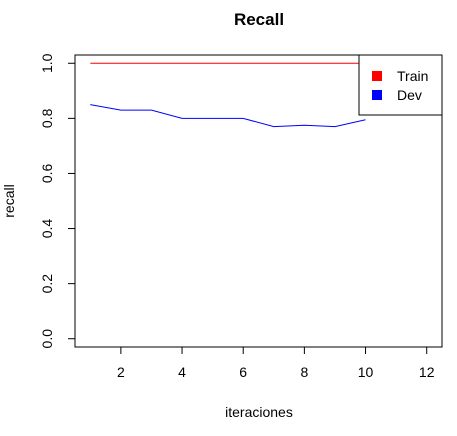 This screenshot has height=436, width=457. What do you see at coordinates (47, 229) in the screenshot?
I see `y-tick-label: 0.4` at bounding box center [47, 229].